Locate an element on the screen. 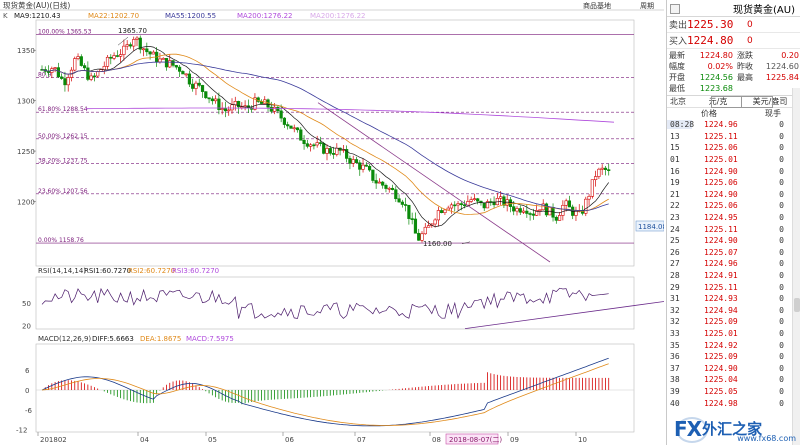 Image resolution: width=800 pixels, height=445 pixels. price-tag: 1184.08 is located at coordinates (651, 227).